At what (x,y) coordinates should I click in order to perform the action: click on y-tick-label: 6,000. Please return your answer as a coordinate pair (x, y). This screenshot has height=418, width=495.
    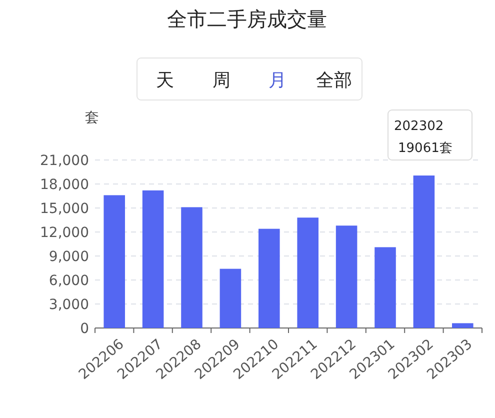
    Looking at the image, I should click on (68, 281).